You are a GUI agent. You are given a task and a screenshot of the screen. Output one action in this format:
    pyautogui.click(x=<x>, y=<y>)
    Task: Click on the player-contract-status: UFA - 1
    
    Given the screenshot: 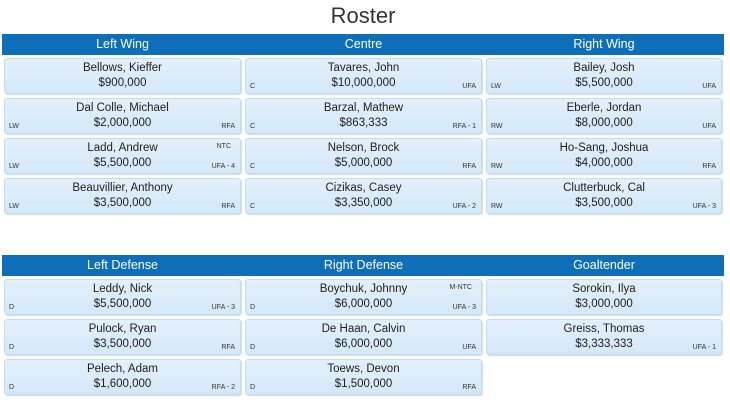 What is the action you would take?
    pyautogui.click(x=704, y=347)
    